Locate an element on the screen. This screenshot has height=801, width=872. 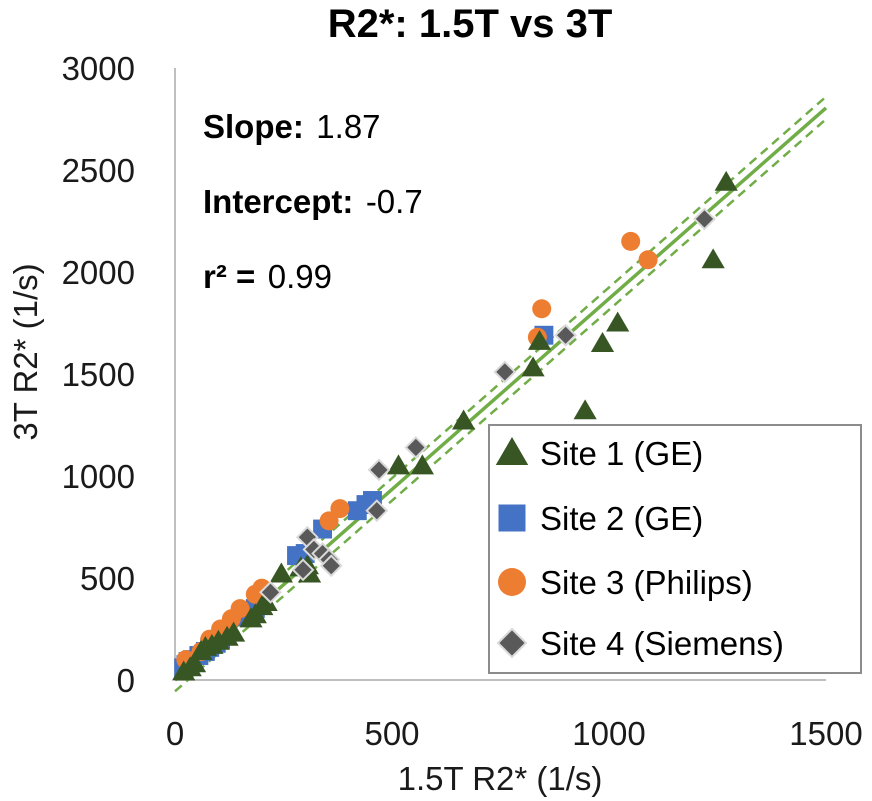
intercept-text: Intercept: -0.7 is located at coordinates (313, 201).